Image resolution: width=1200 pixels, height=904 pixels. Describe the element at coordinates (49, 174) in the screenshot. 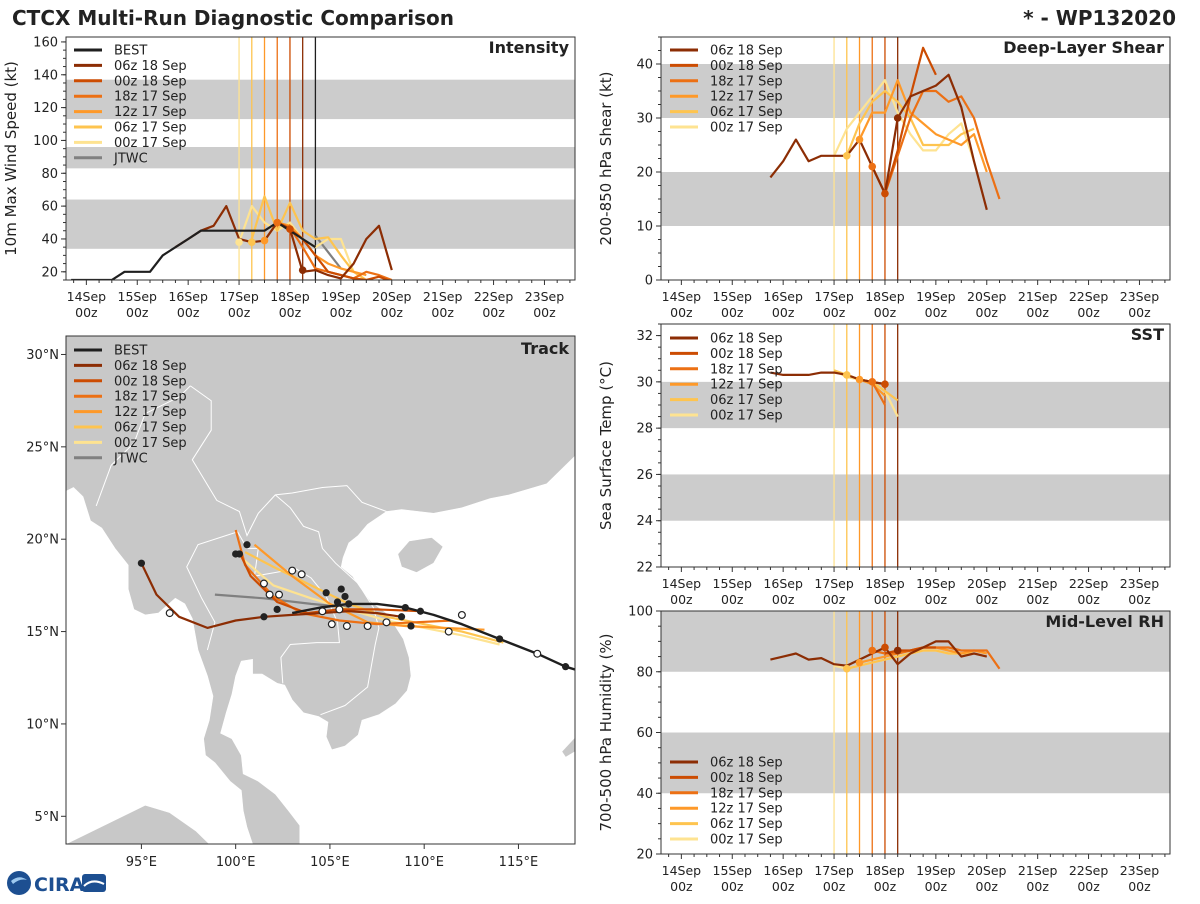

I see `intensity-y-tick-label: 80` at that location.